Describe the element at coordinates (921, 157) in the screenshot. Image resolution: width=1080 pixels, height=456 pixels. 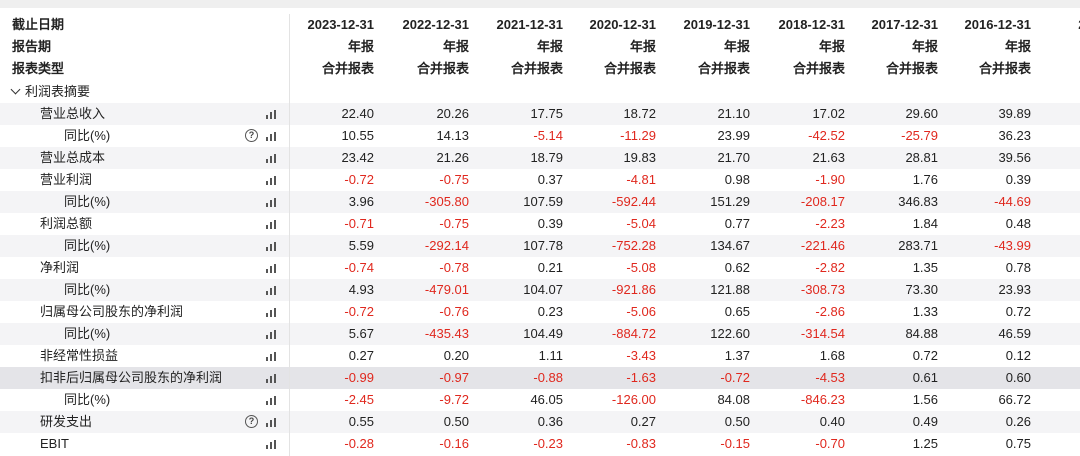
I see `value-cell: 28.81` at that location.